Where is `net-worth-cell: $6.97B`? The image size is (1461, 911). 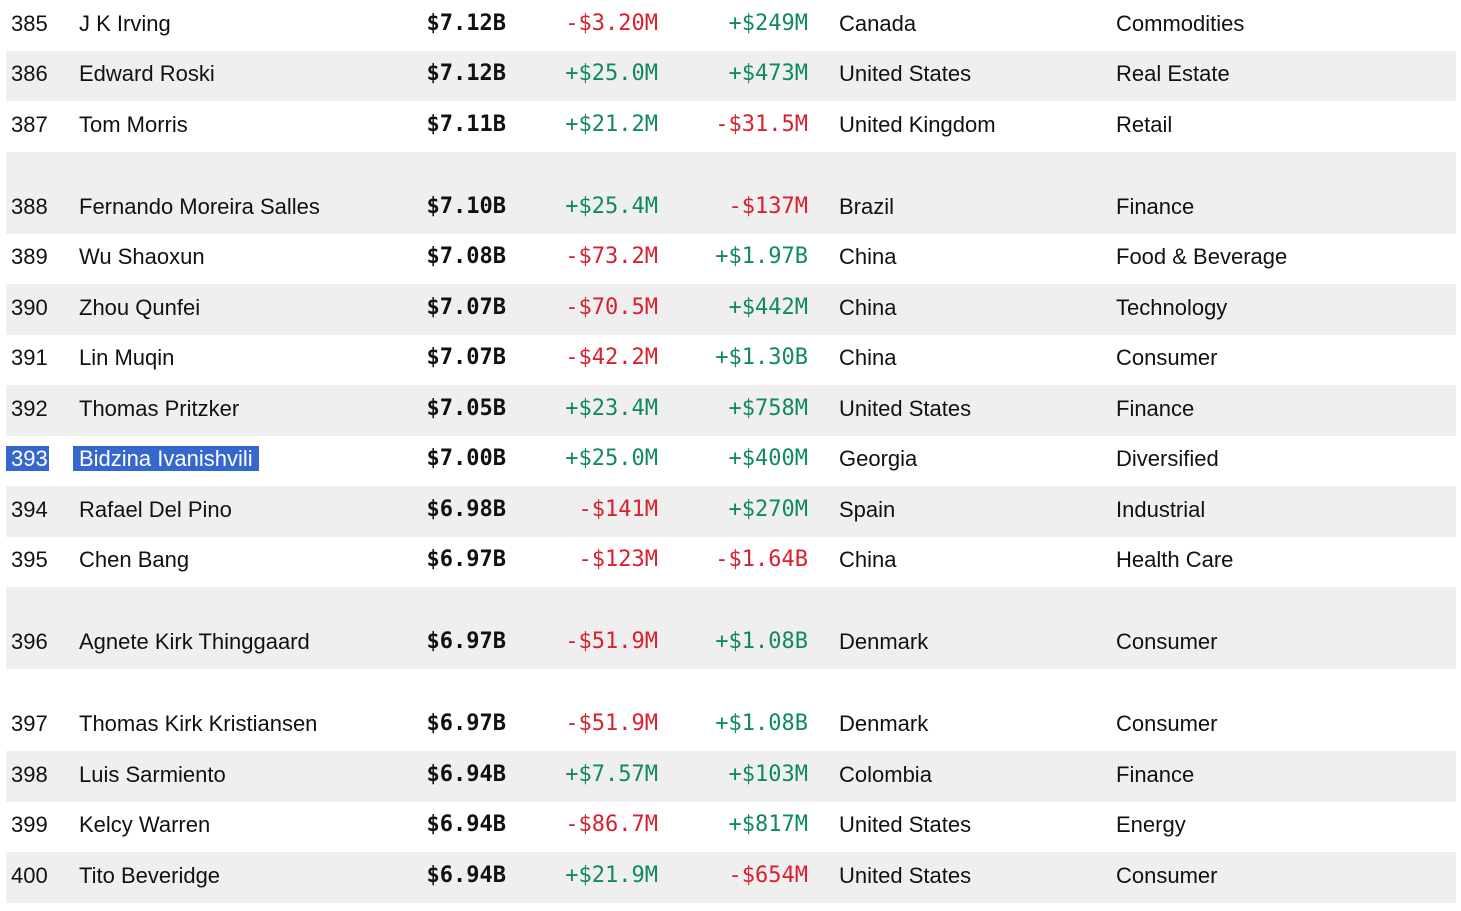
net-worth-cell: $6.97B is located at coordinates (466, 559).